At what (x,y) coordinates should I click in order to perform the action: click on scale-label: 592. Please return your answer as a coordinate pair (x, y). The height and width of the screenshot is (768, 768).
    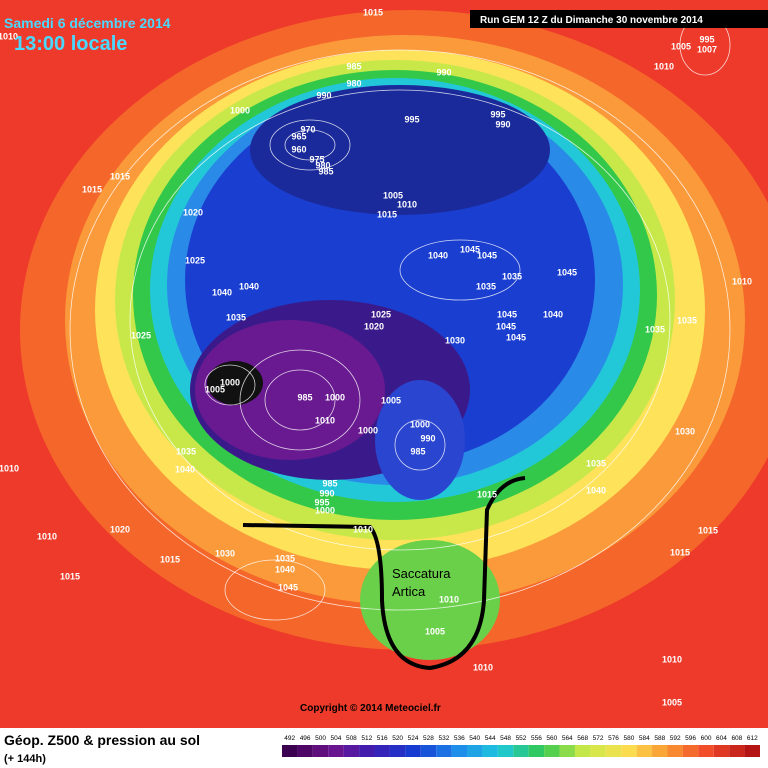
    Looking at the image, I should click on (675, 738).